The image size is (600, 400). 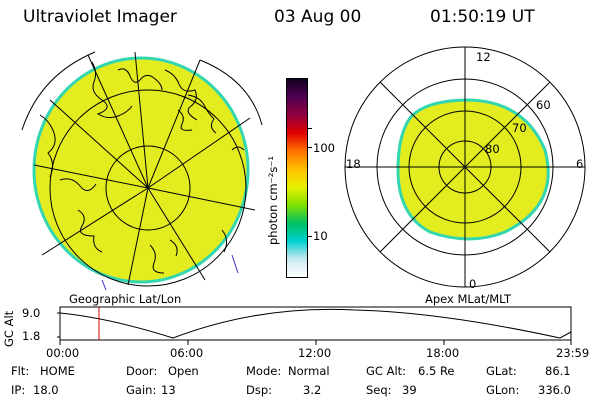 What do you see at coordinates (468, 299) in the screenshot?
I see `apex-label: Apex MLat/MLT` at bounding box center [468, 299].